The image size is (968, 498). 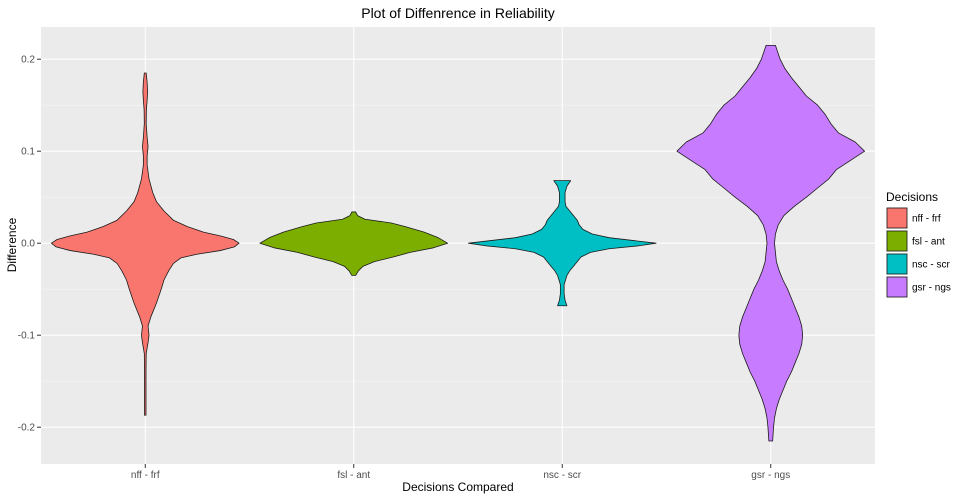 What do you see at coordinates (931, 288) in the screenshot?
I see `legend-label: gsr - ngs` at bounding box center [931, 288].